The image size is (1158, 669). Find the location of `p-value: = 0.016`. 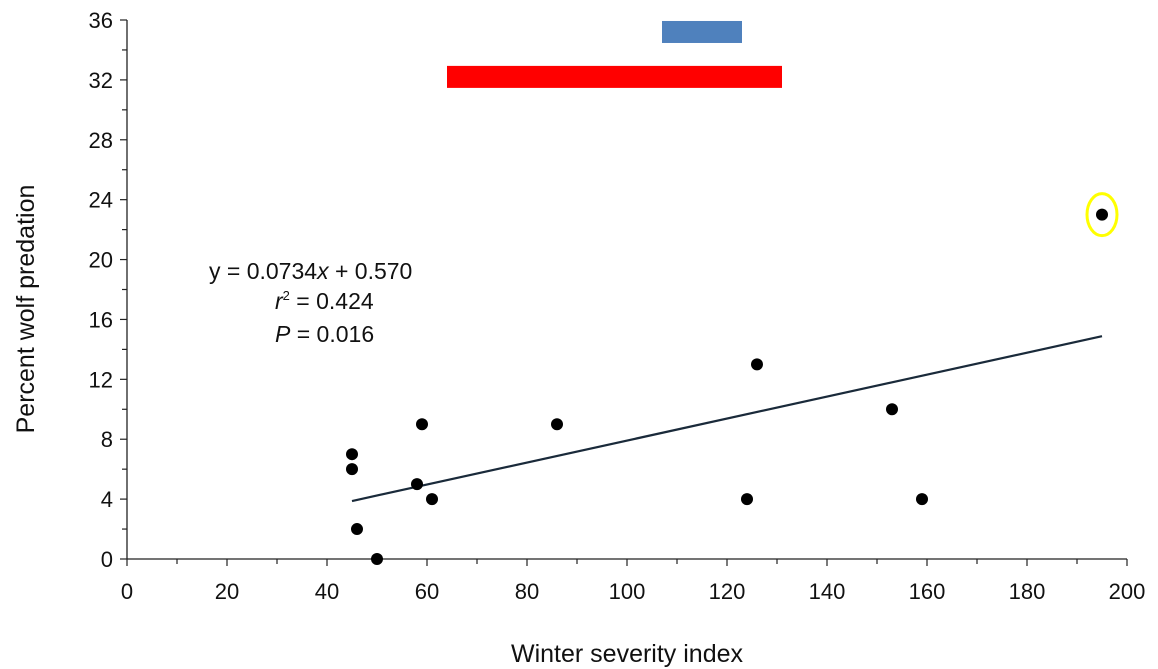

p-value: = 0.016 is located at coordinates (332, 334).